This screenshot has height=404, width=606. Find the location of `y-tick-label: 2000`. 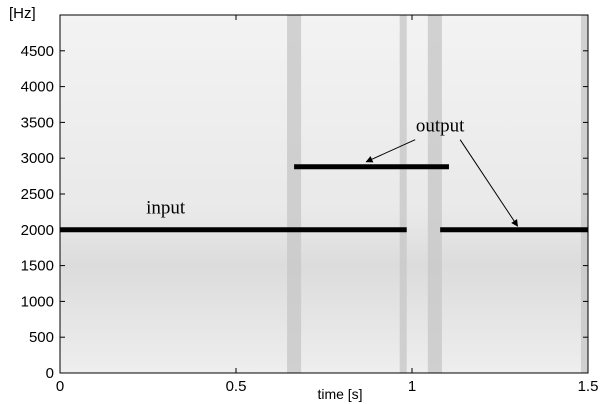

y-tick-label: 2000 is located at coordinates (37, 230).